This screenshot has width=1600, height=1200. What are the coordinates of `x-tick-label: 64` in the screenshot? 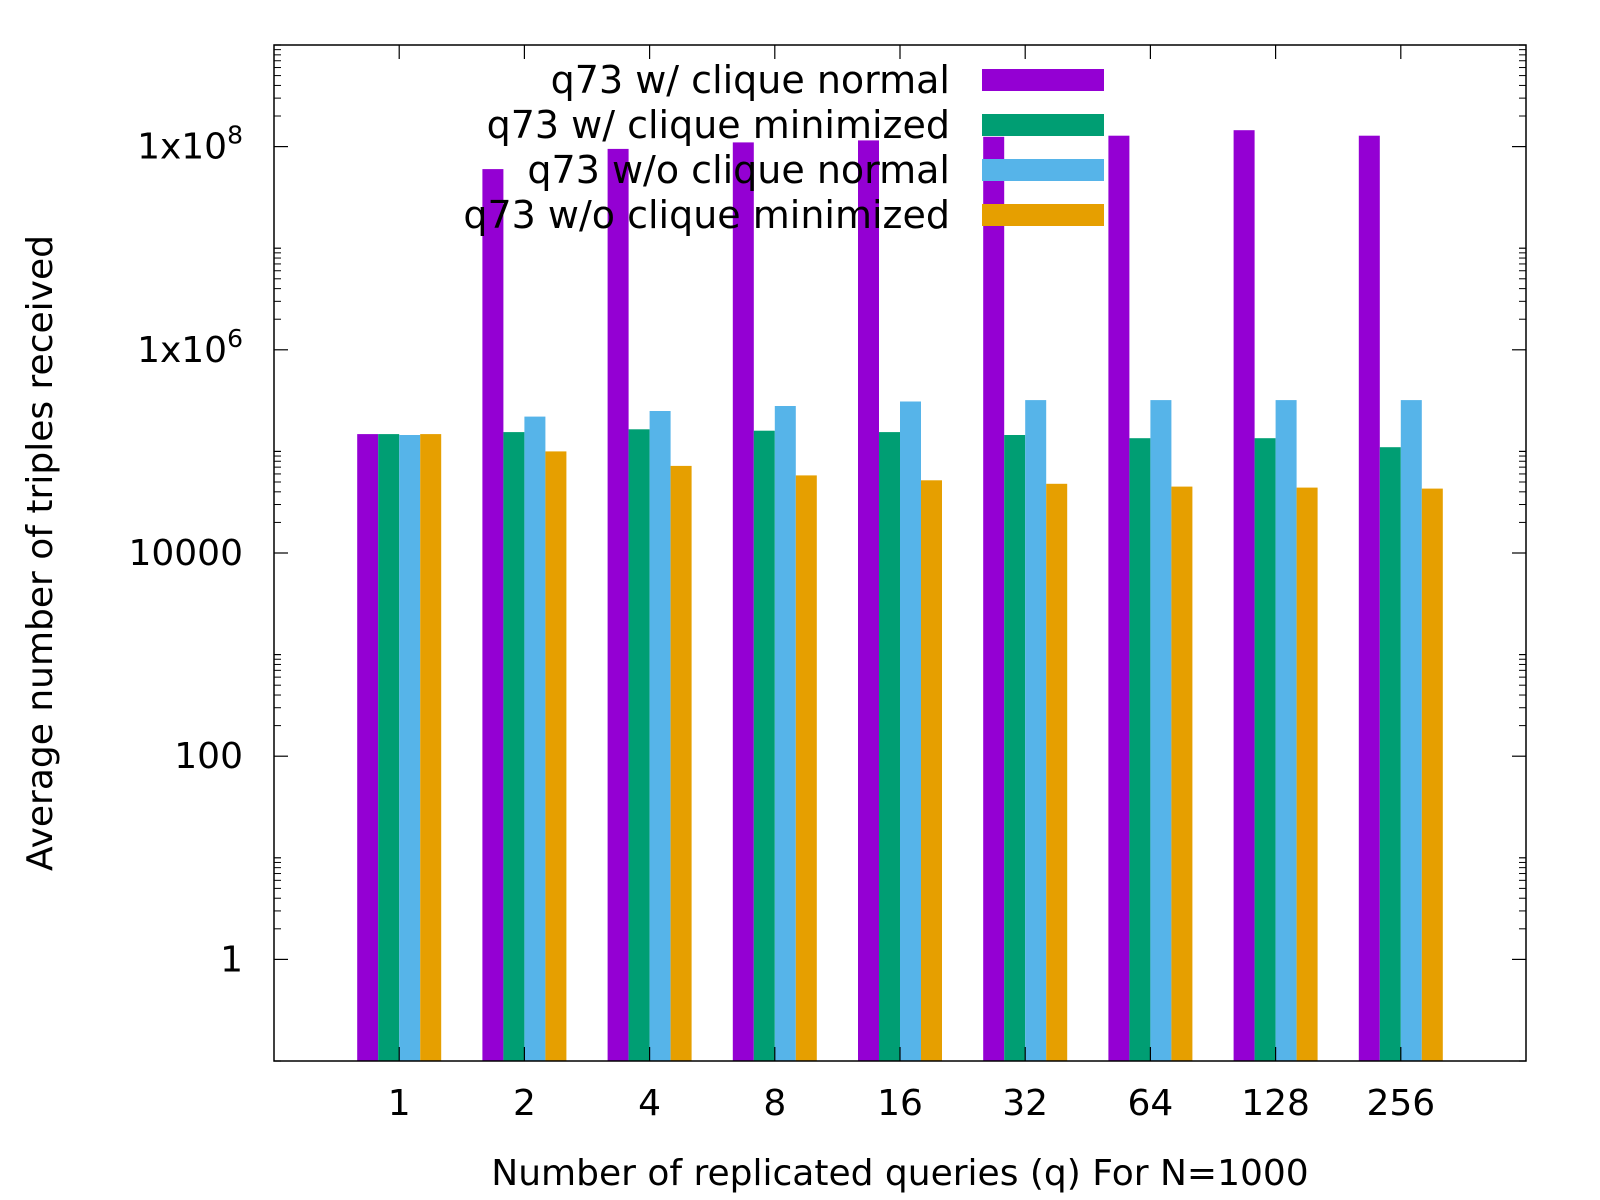 It's located at (1150, 1103).